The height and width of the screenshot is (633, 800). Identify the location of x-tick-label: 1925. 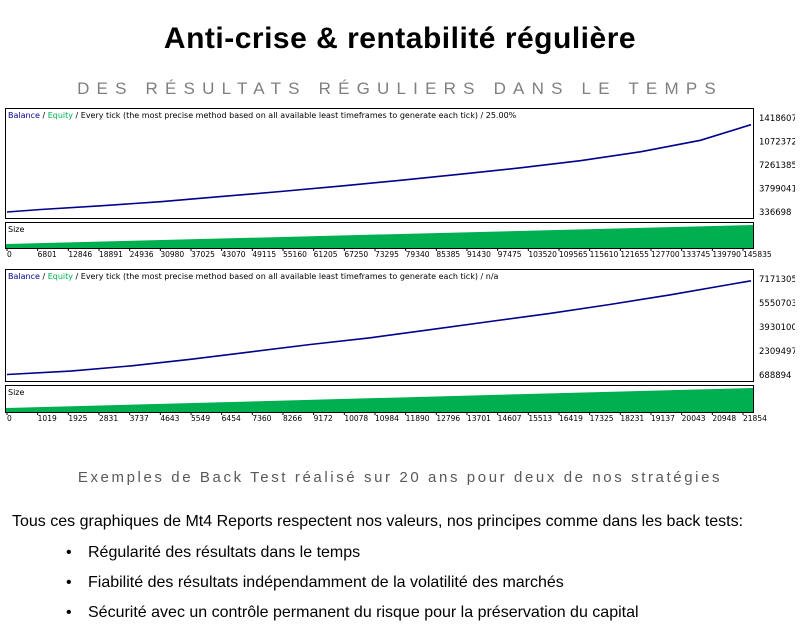
(77, 418).